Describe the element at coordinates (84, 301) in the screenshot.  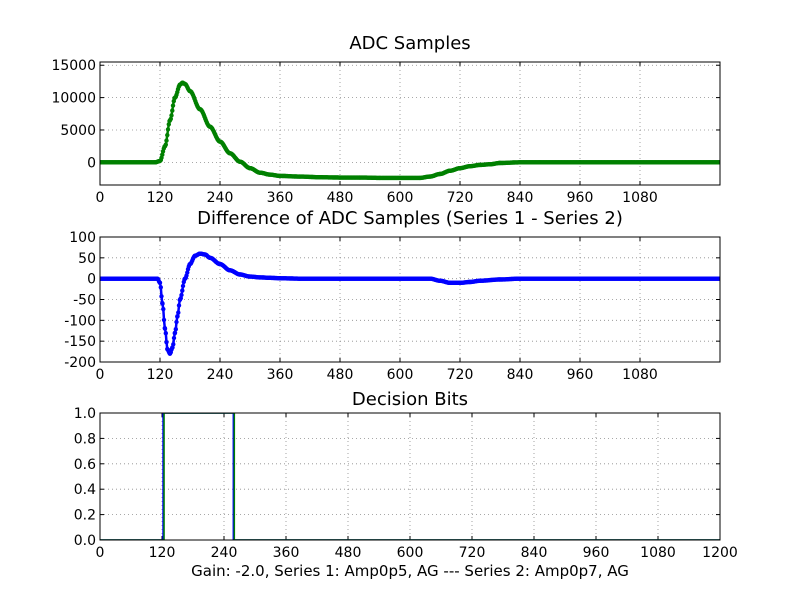
I see `y-tick-label: -50` at that location.